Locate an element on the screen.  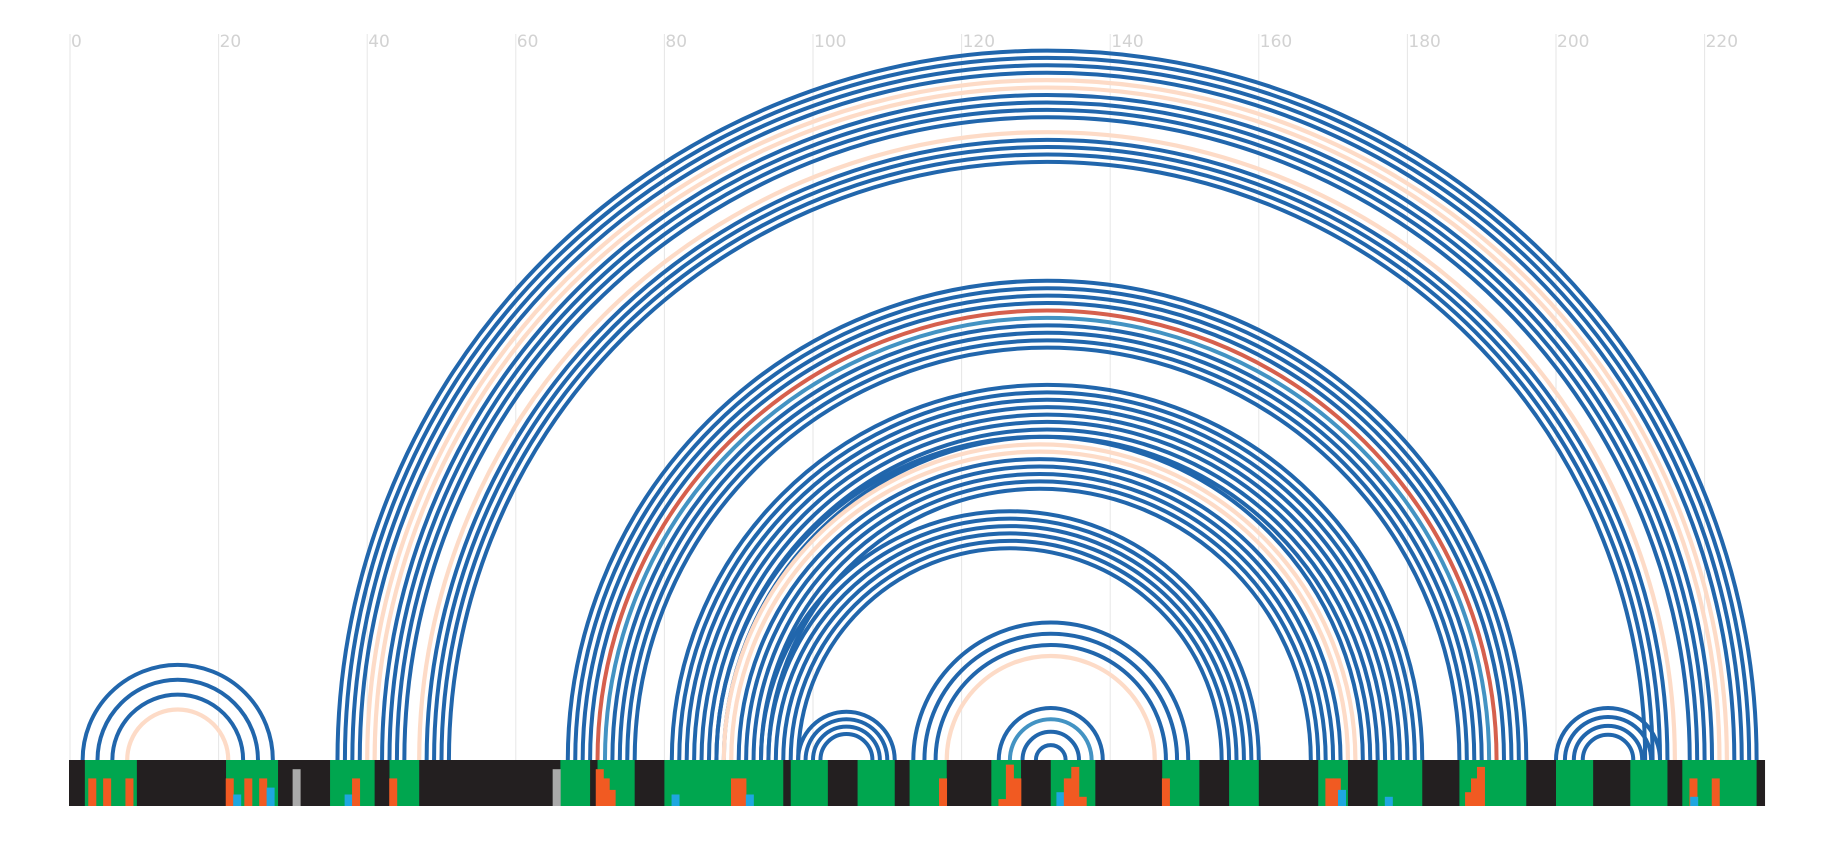
tick-label: 220 is located at coordinates (1722, 42).